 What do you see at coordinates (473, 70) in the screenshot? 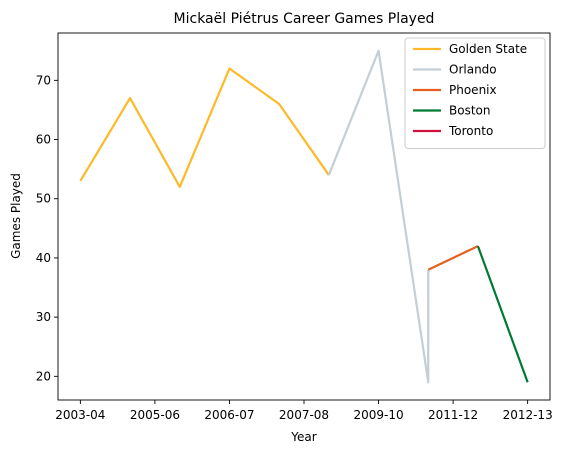
I see `legend-label-orlando: Orlando` at bounding box center [473, 70].